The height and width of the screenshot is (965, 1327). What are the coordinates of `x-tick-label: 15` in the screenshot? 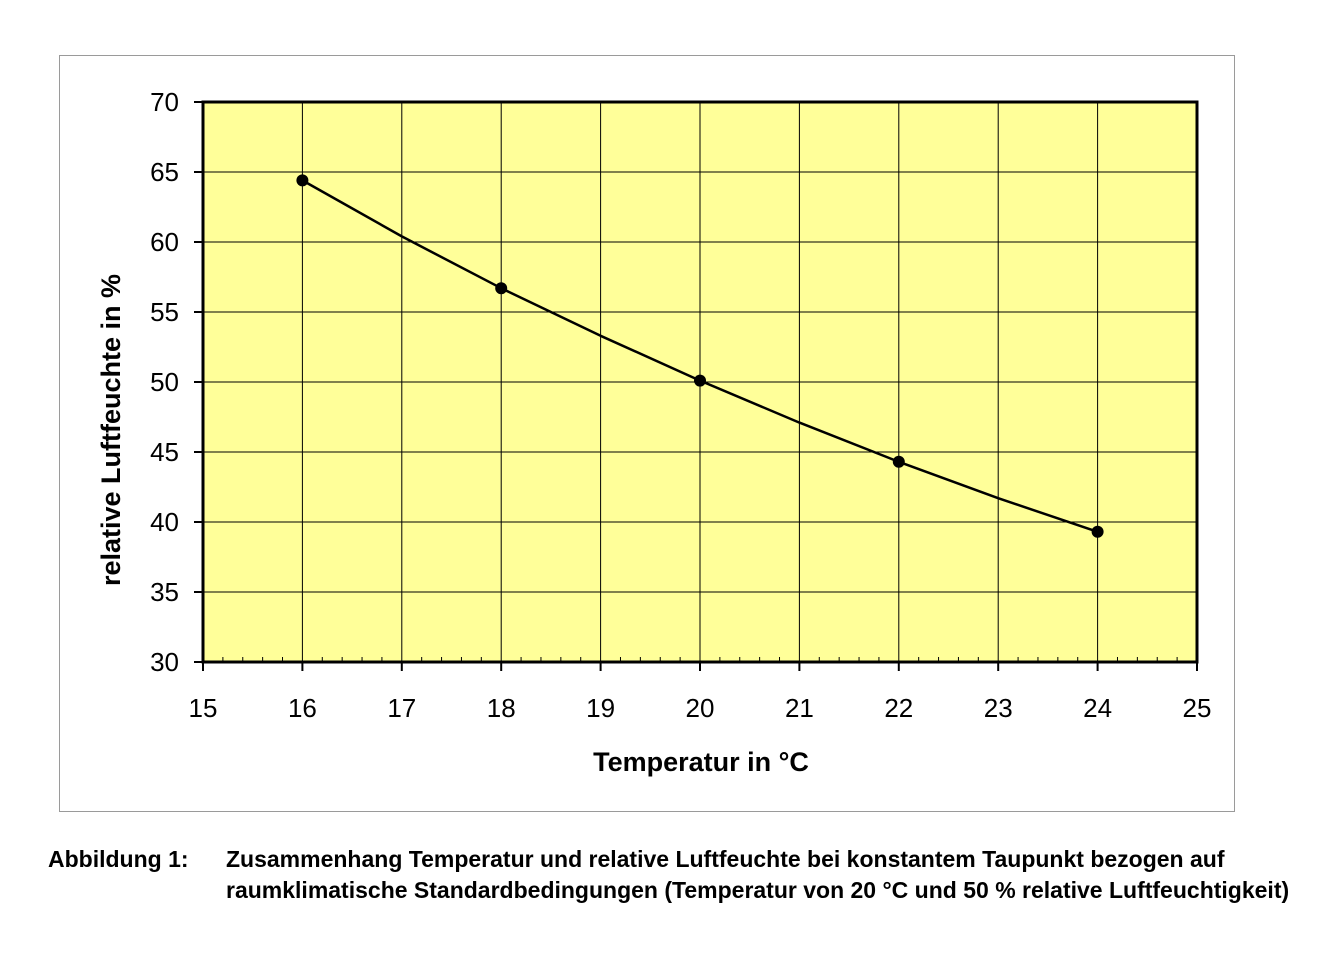 It's located at (203, 708).